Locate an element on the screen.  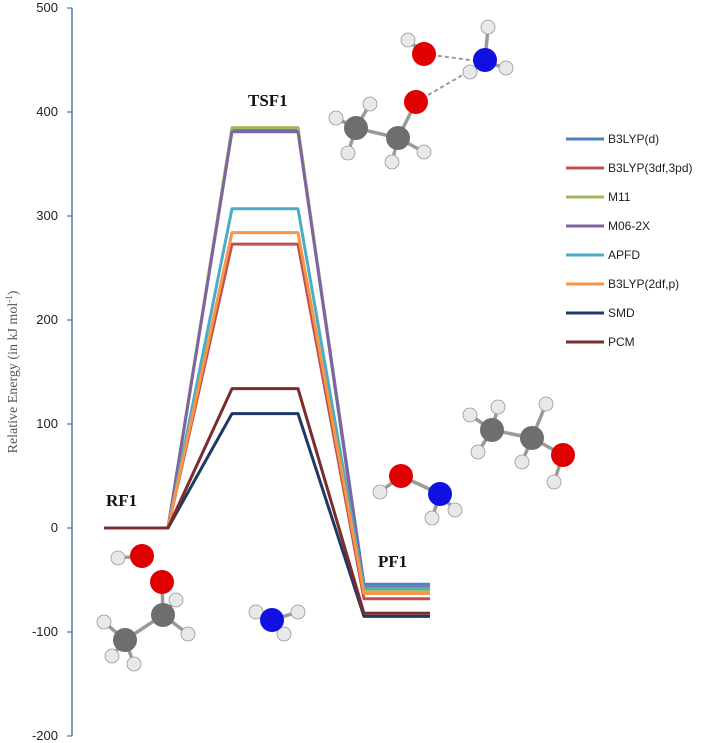
y-axis-label: Relative Energy (in kJ mol-1) is located at coordinates (12, 371).